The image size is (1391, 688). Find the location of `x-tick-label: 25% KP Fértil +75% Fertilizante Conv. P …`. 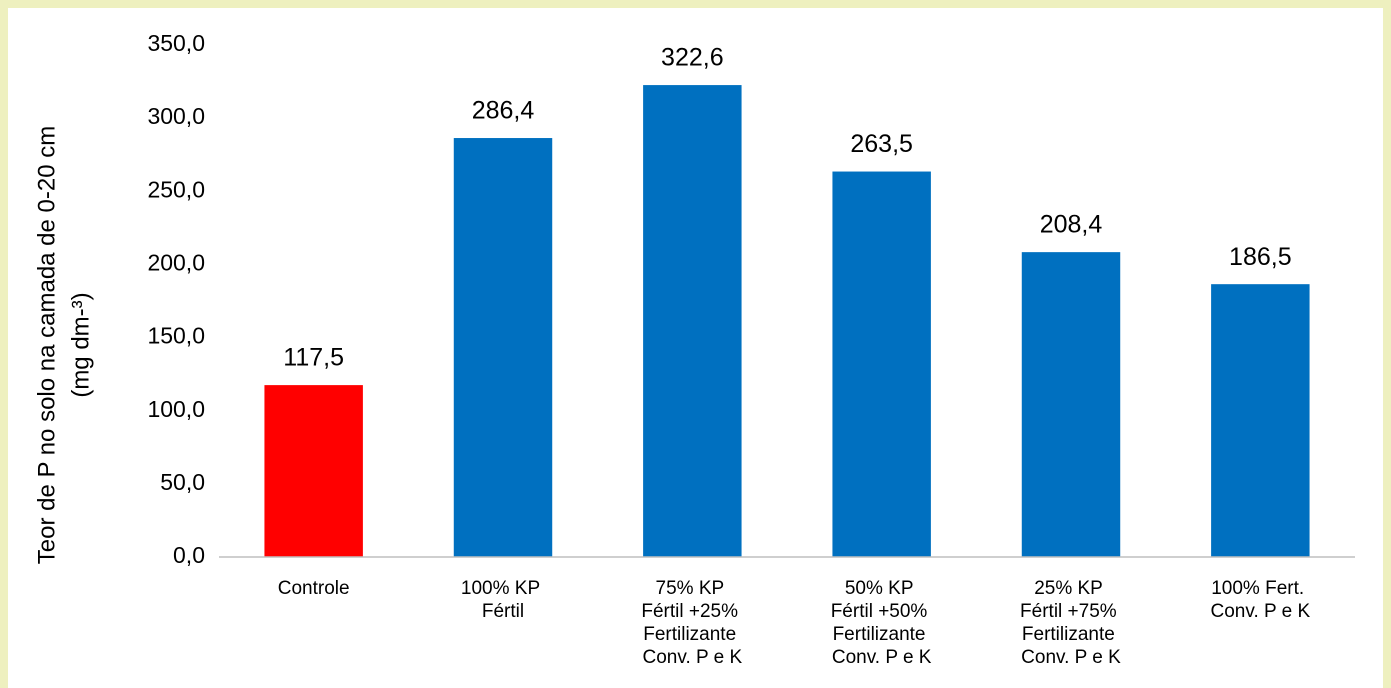

x-tick-label: 25% KP Fértil +75% Fertilizante Conv. P … is located at coordinates (1071, 623).